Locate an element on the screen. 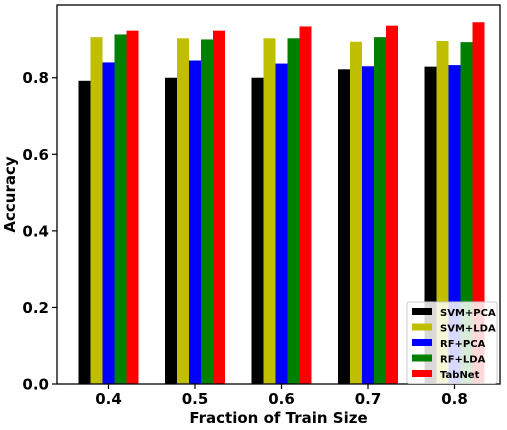 The image size is (507, 430). legend-swatch-svm-lda is located at coordinates (422, 327).